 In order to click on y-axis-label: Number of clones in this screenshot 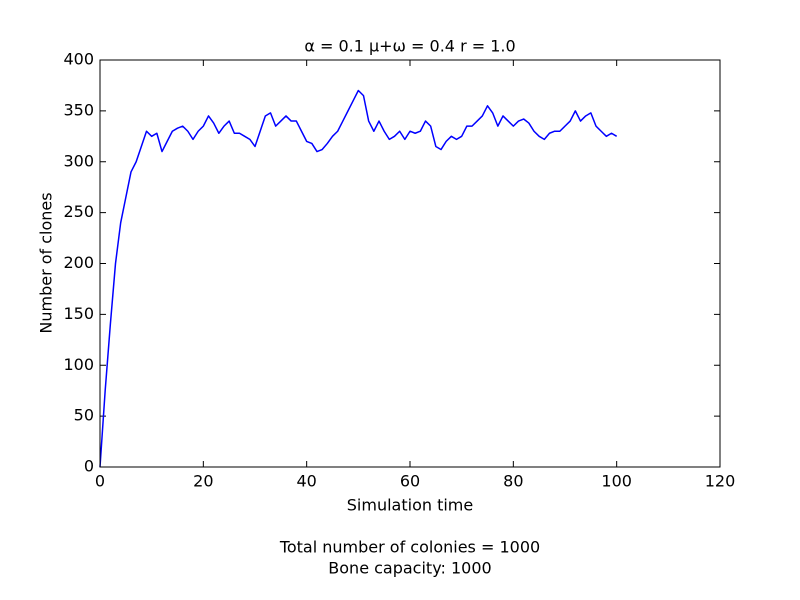, I will do `click(46, 262)`.